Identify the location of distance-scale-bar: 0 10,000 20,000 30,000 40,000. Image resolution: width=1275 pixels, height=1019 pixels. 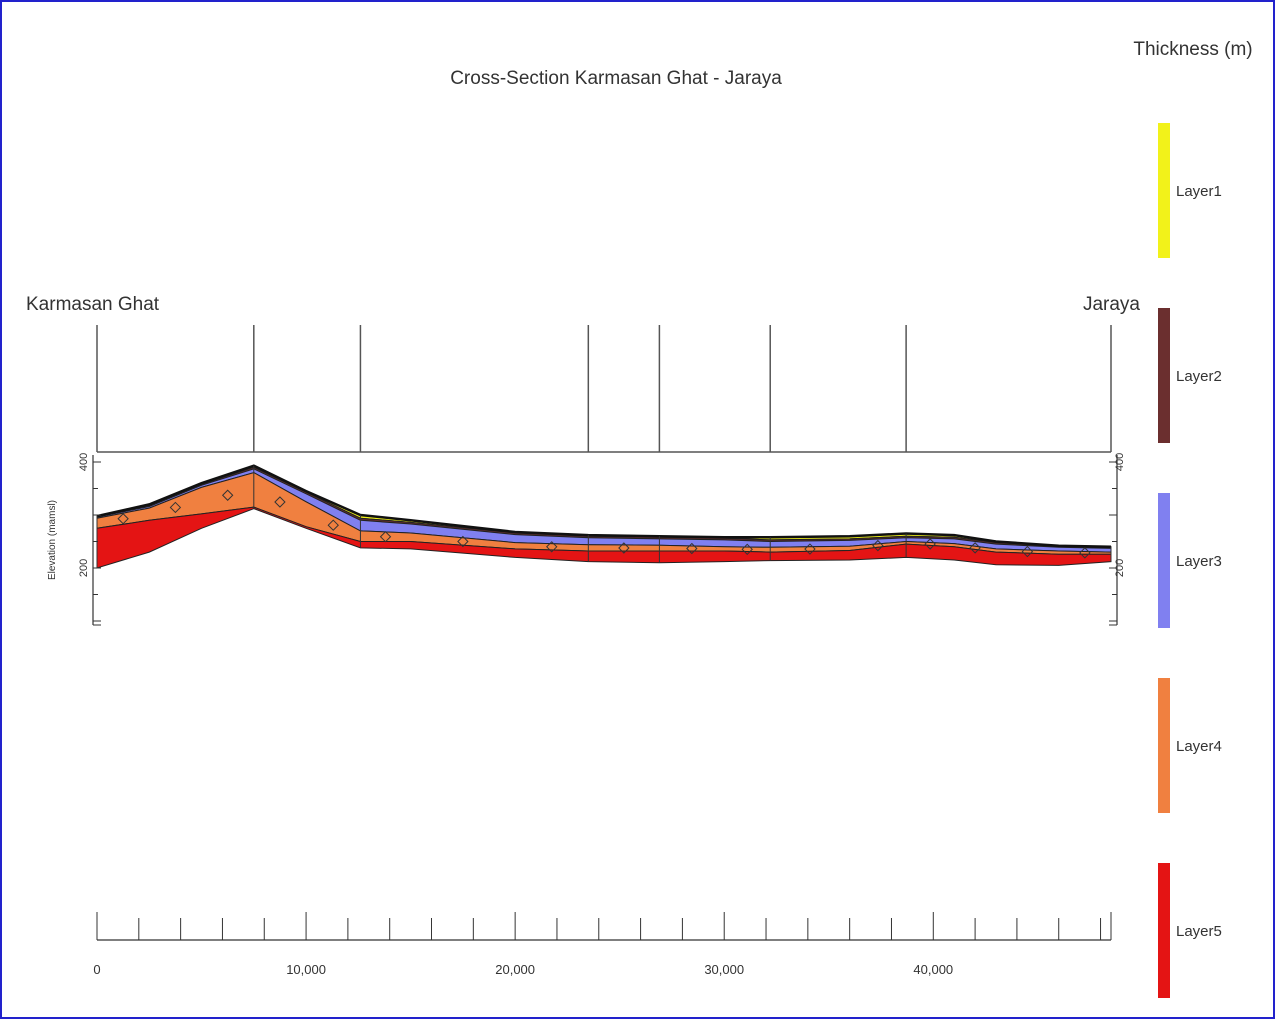
(602, 944).